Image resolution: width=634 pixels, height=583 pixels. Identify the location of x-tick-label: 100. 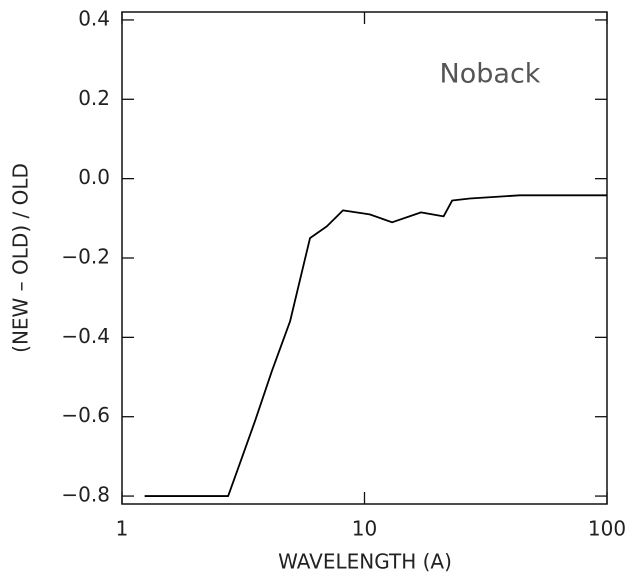
(607, 529).